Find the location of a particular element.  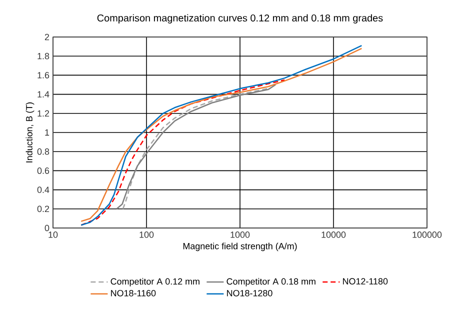

x-axis-title: Magnetic field strength (A/m) is located at coordinates (240, 247).